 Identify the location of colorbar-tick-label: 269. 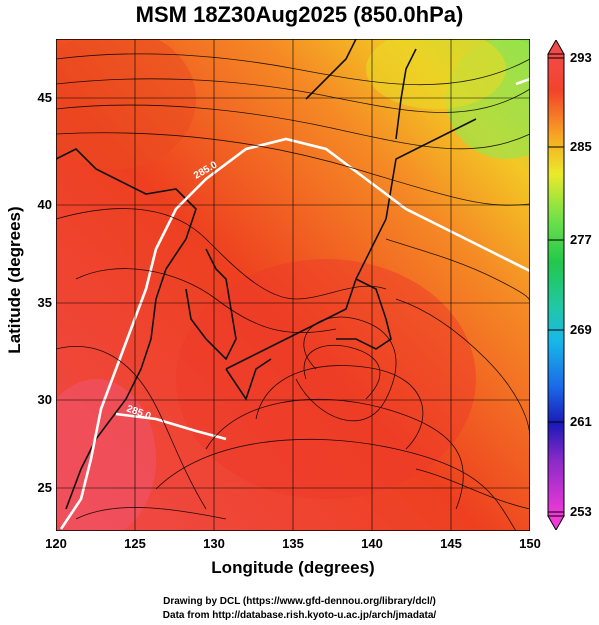
(581, 329).